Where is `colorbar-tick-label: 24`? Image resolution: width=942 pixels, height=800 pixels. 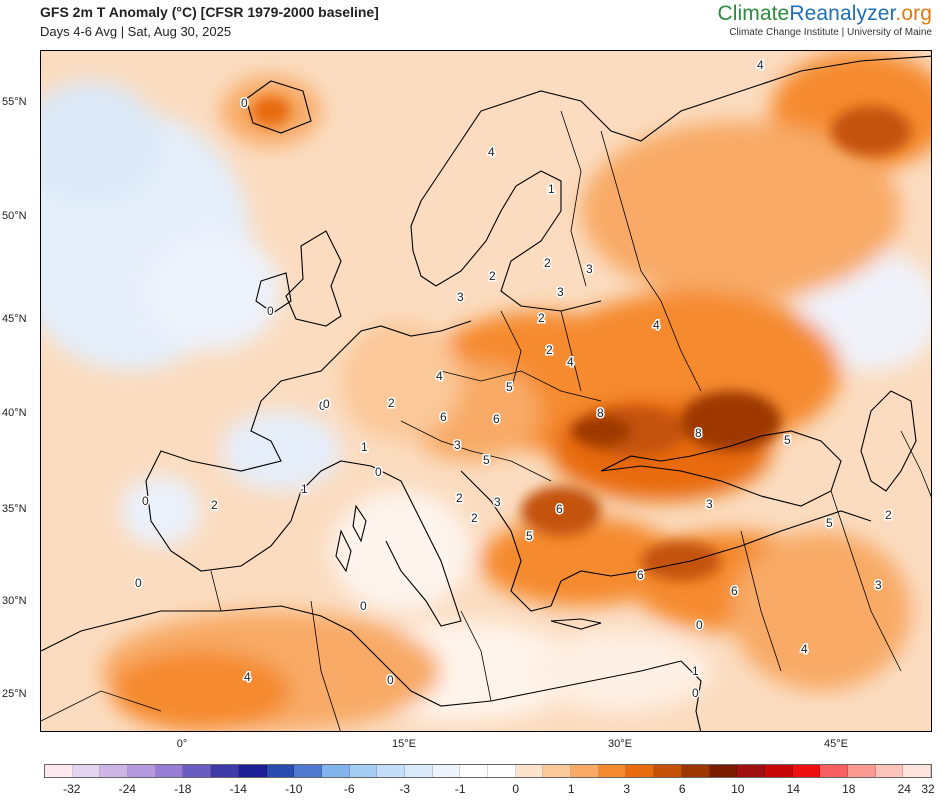 colorbar-tick-label: 24 is located at coordinates (904, 789).